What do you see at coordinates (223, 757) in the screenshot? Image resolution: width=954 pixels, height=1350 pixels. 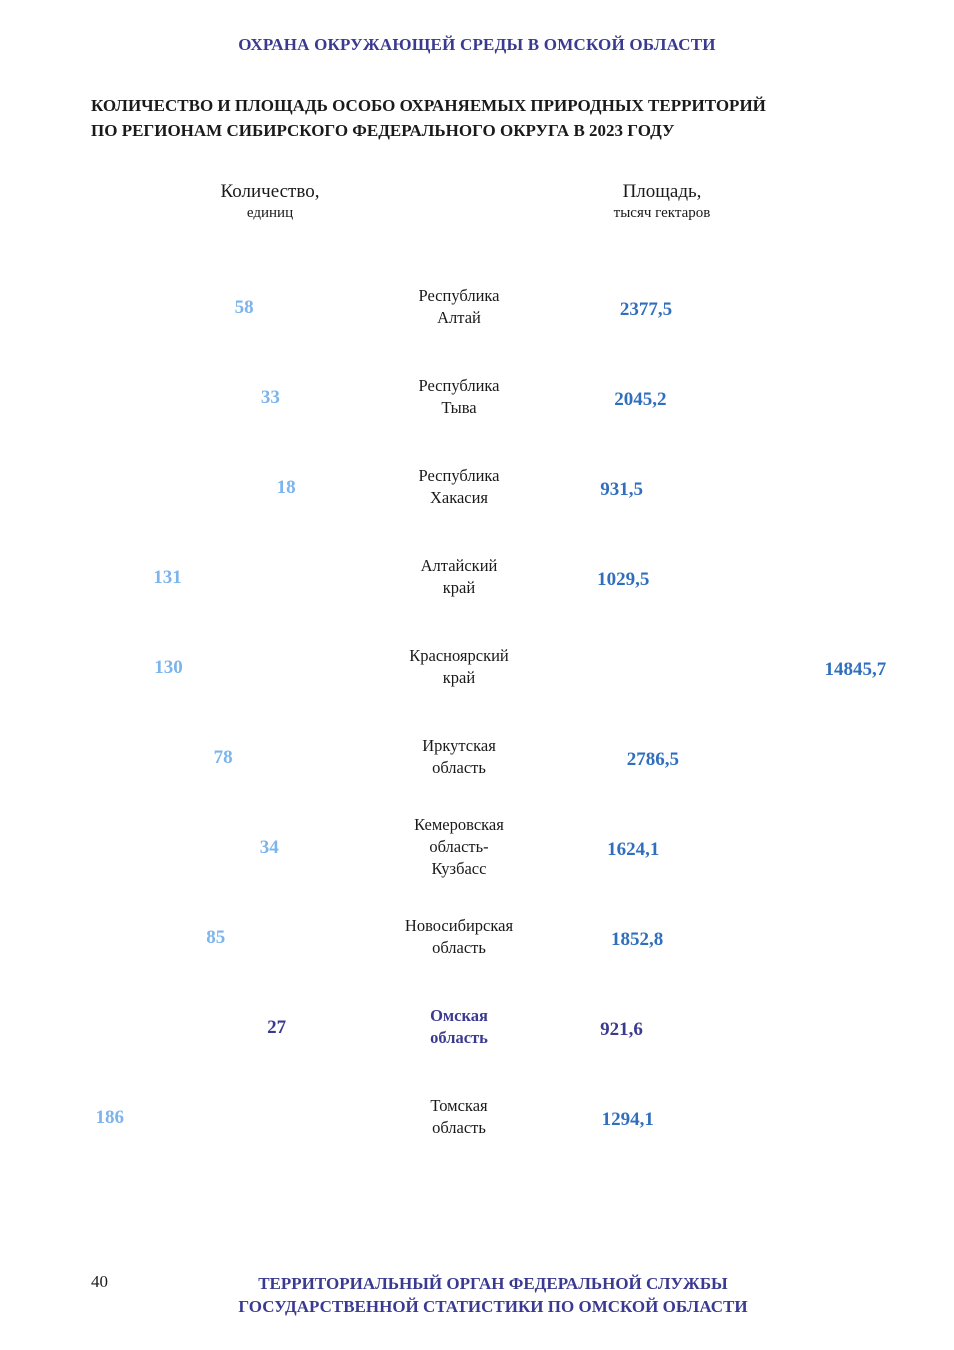 I see `count-value-label: 78` at bounding box center [223, 757].